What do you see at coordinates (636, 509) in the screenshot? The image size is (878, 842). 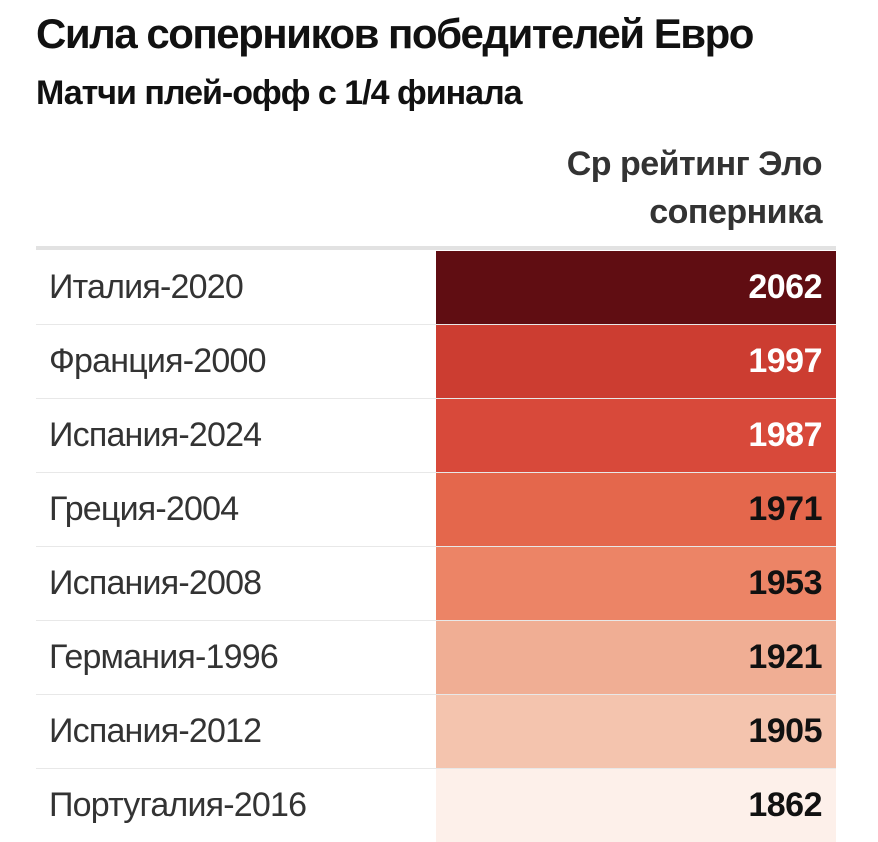 I see `row-value-cell: 1971` at bounding box center [636, 509].